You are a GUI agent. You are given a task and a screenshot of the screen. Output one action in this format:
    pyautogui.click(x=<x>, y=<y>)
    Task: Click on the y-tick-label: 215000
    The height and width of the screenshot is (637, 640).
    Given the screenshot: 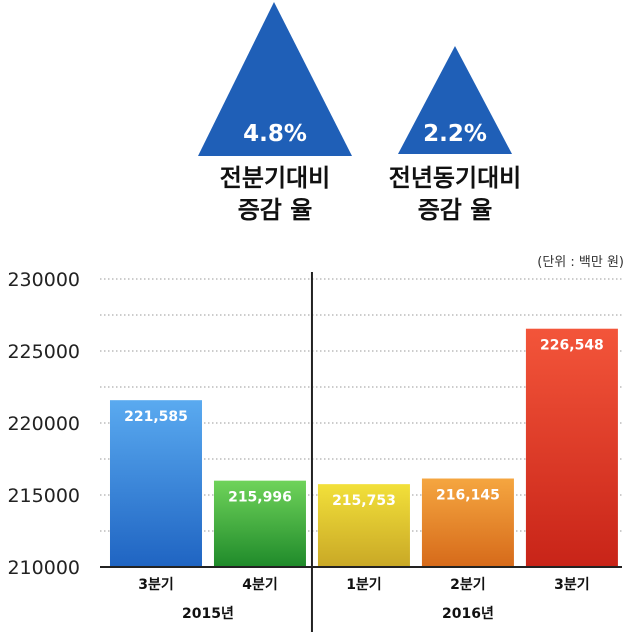 What is the action you would take?
    pyautogui.click(x=43, y=496)
    